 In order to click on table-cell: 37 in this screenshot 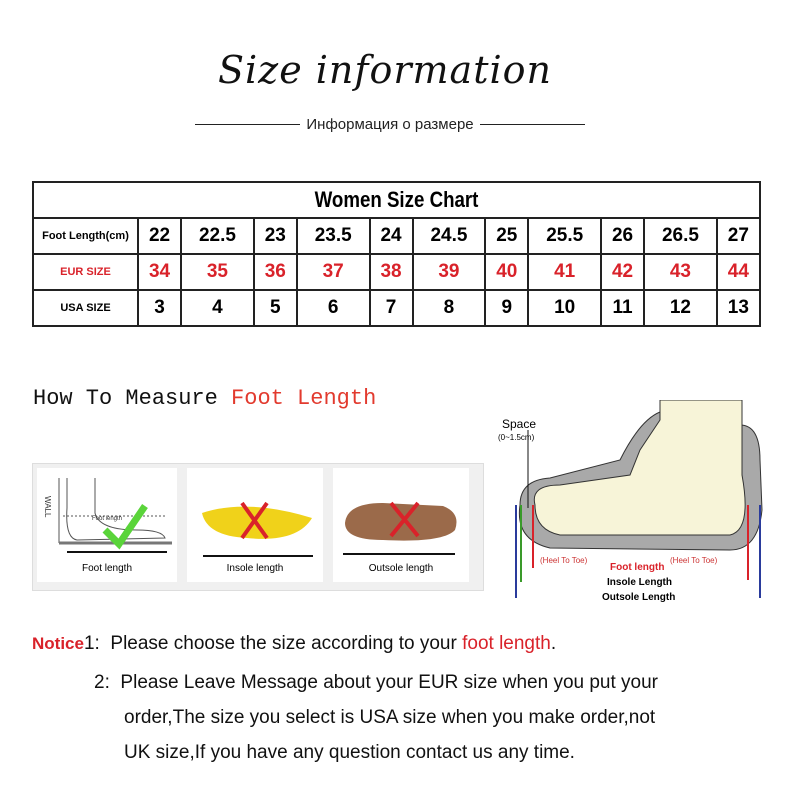, I will do `click(333, 272)`.